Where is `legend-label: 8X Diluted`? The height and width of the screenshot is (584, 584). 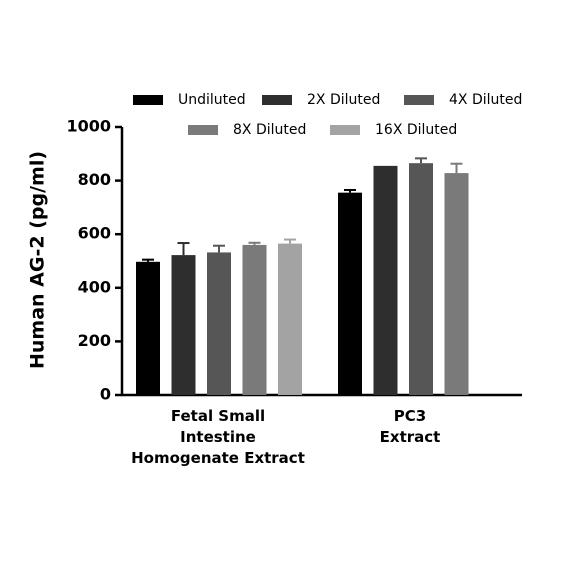
legend-label: 8X Diluted is located at coordinates (269, 130).